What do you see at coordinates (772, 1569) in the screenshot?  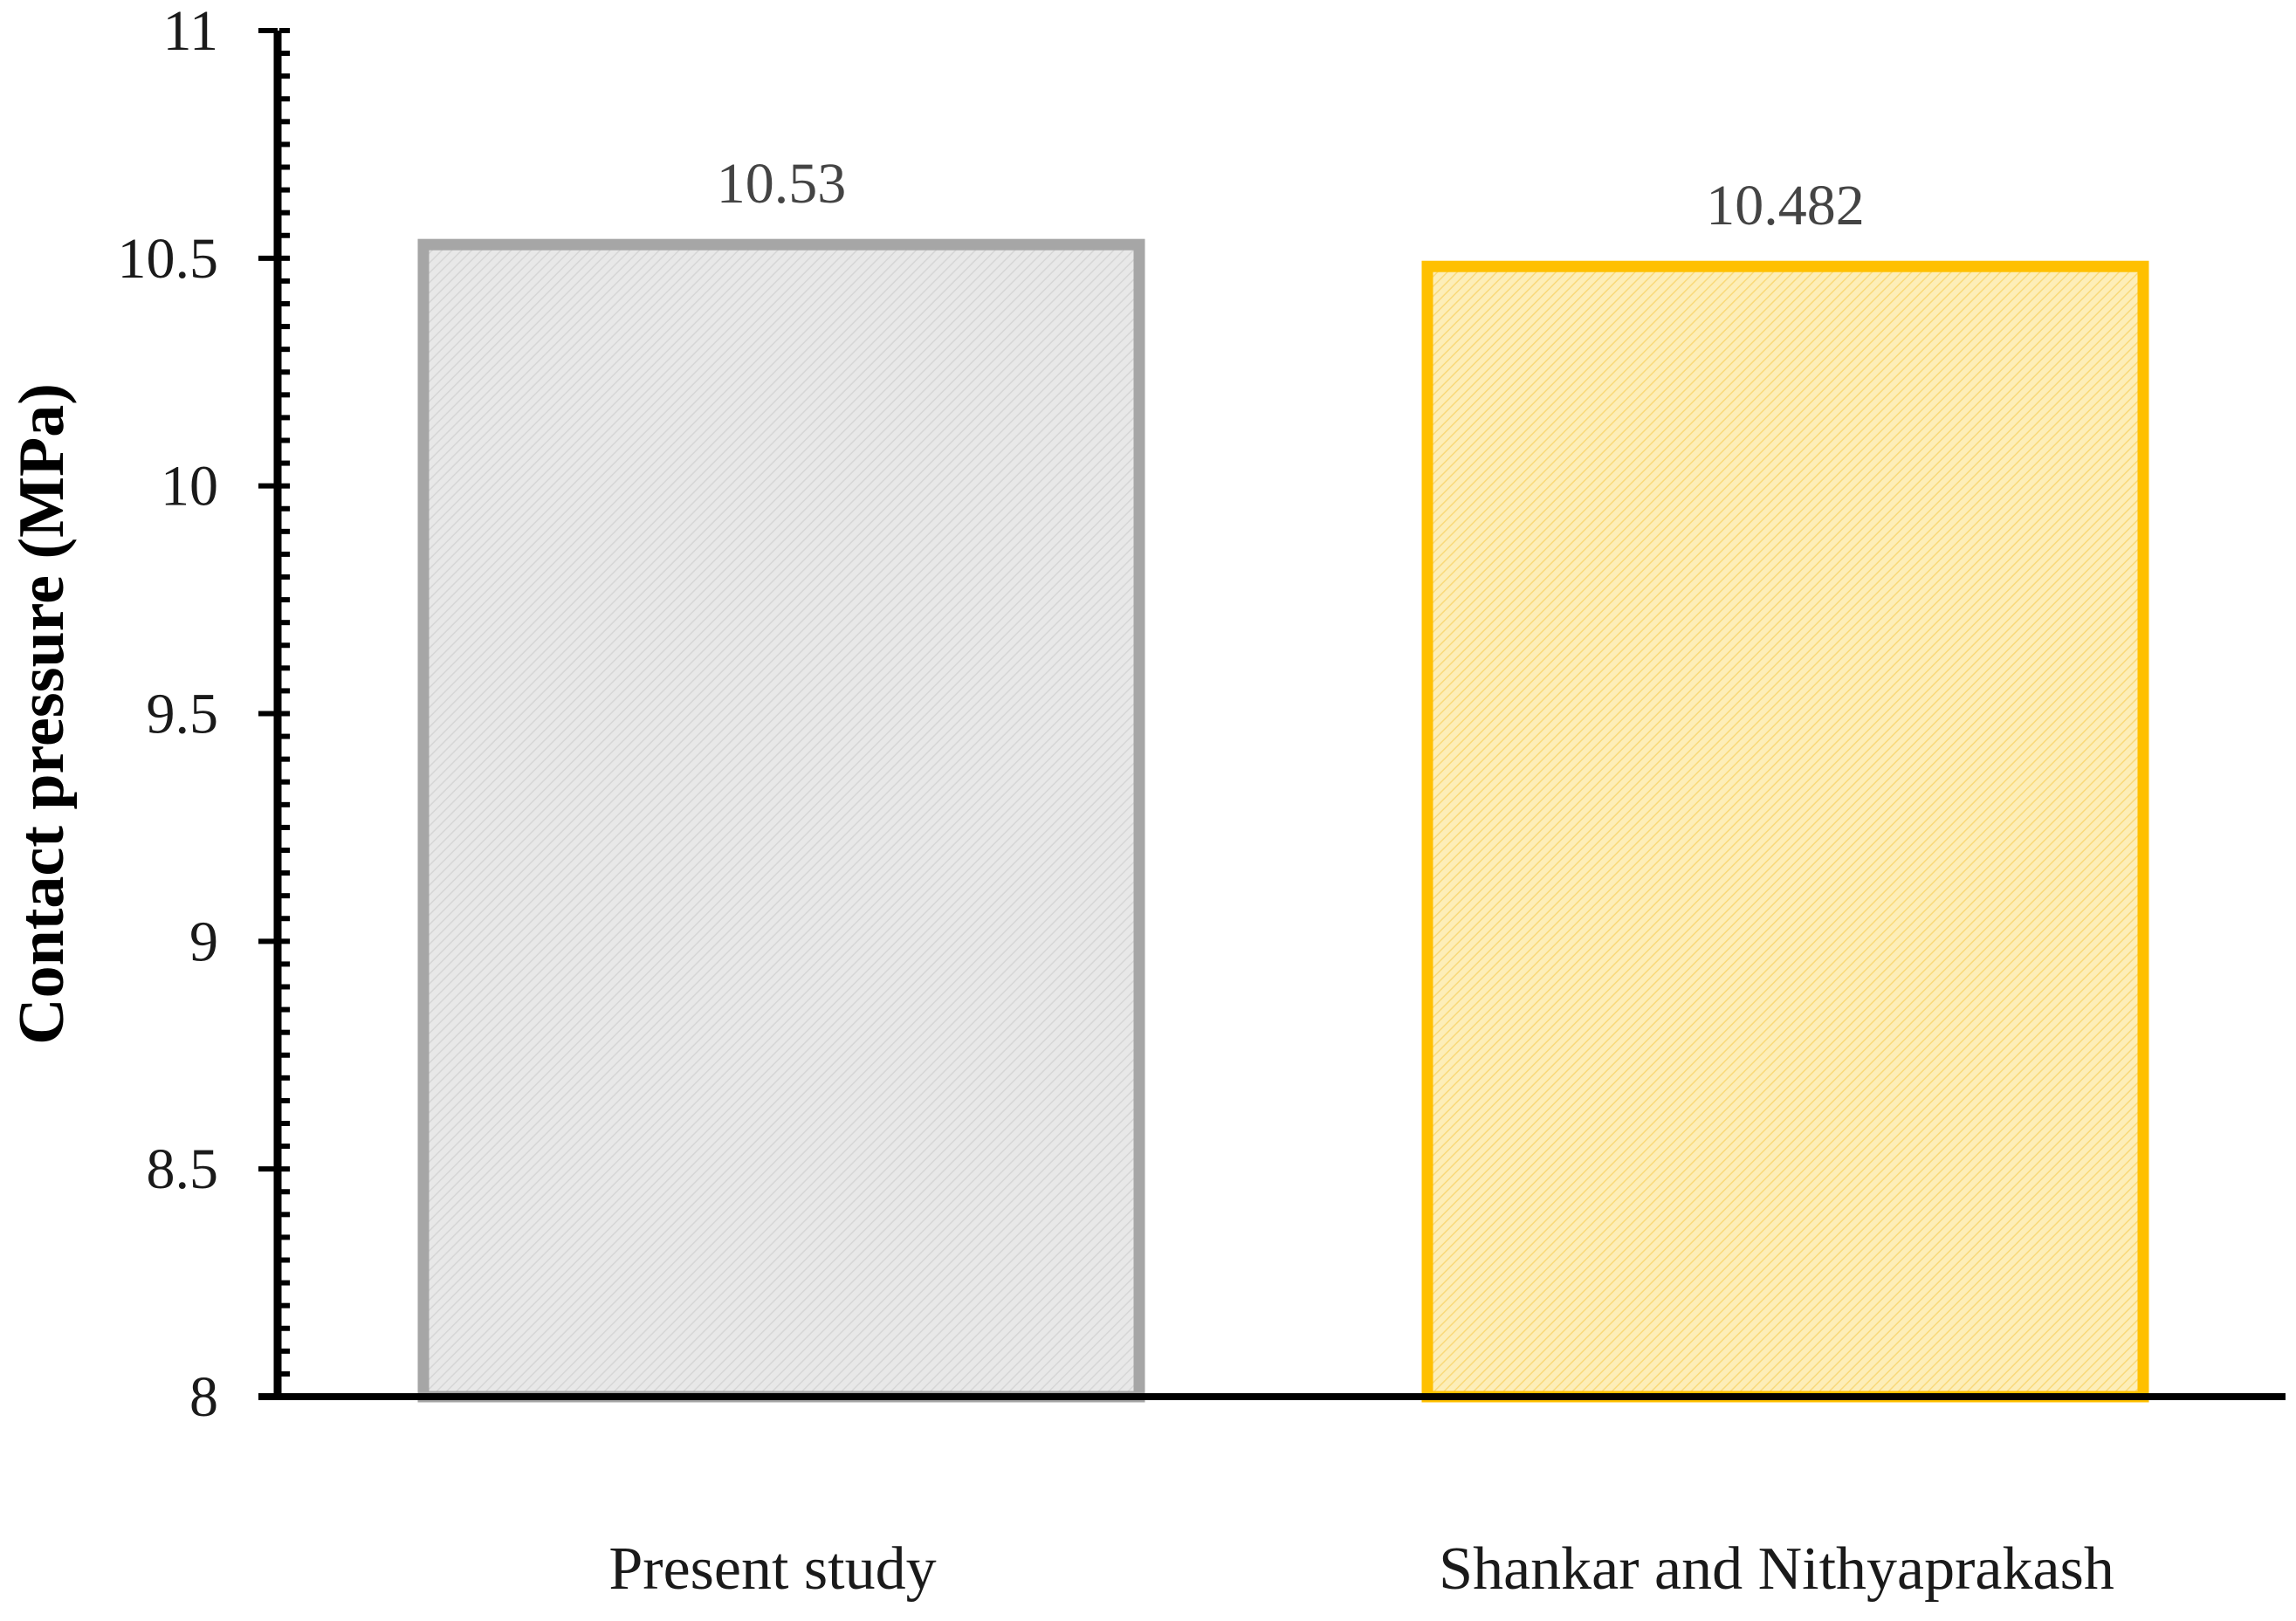 I see `category-label-1: Present study` at bounding box center [772, 1569].